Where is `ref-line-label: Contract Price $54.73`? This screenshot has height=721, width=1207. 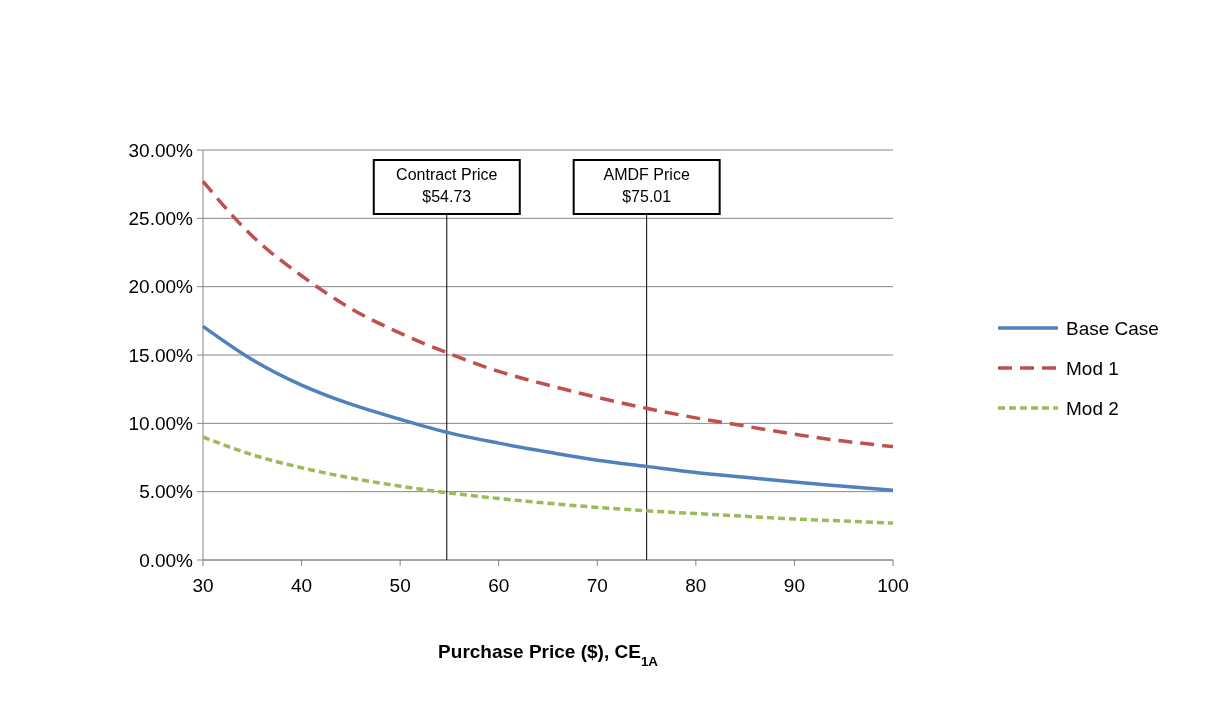
ref-line-label: Contract Price $54.73 is located at coordinates (447, 185).